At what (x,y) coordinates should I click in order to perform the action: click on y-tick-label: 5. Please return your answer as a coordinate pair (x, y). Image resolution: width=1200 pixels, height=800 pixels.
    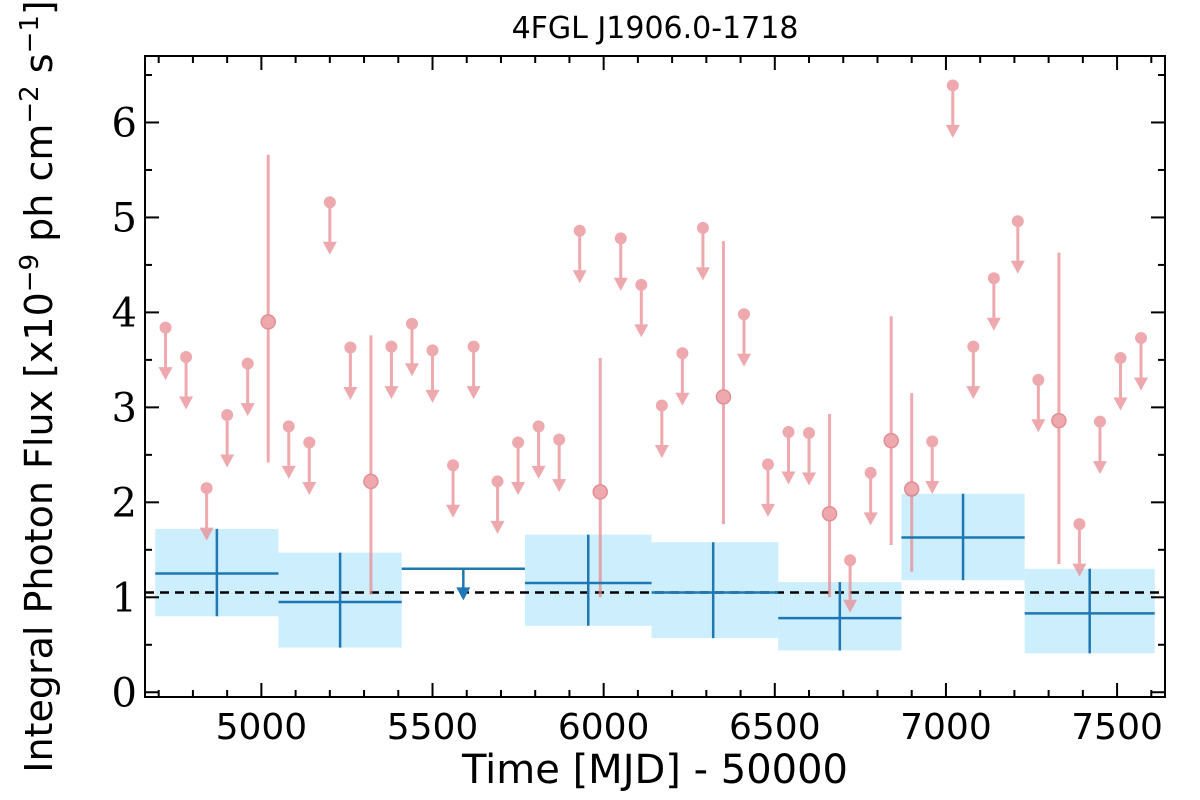
    Looking at the image, I should click on (124, 218).